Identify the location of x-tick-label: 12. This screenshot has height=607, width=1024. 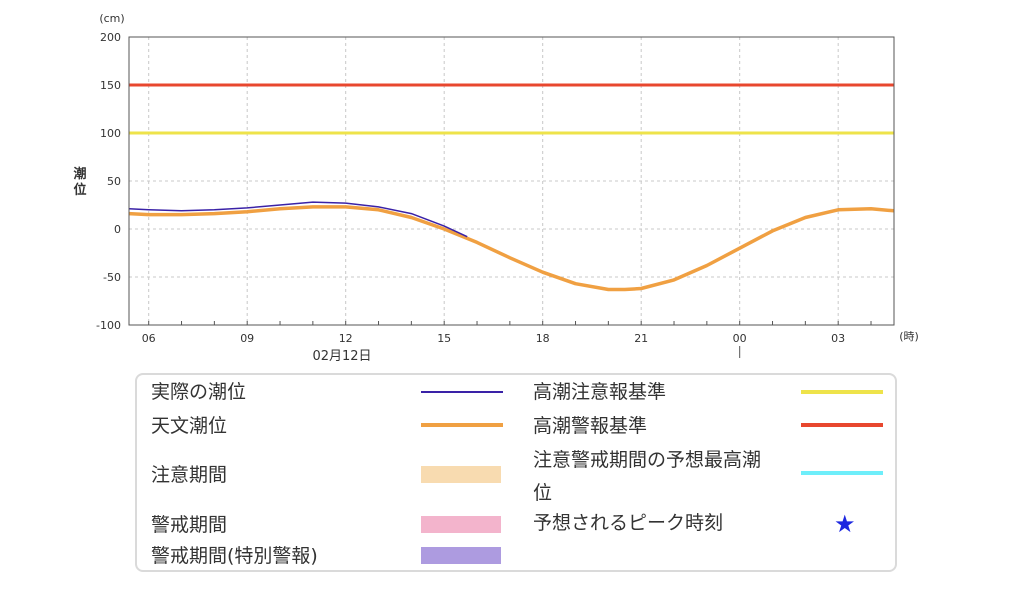
(346, 338).